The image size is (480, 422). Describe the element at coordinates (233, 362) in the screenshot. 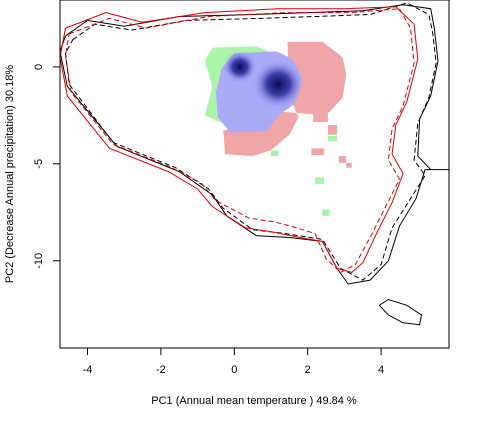

I see `x-axis: -4 -2 0 2 4` at that location.